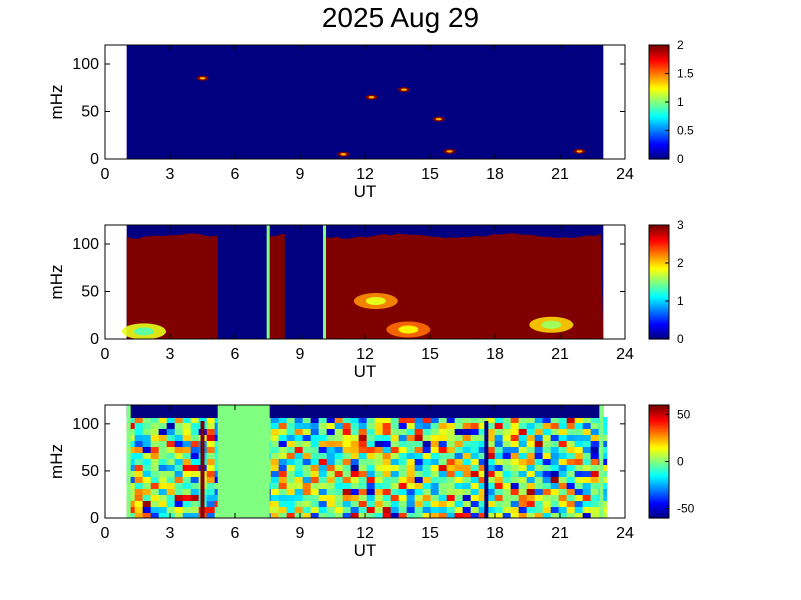  What do you see at coordinates (666, 282) in the screenshot?
I see `colorbar: 0 1 2 3` at bounding box center [666, 282].